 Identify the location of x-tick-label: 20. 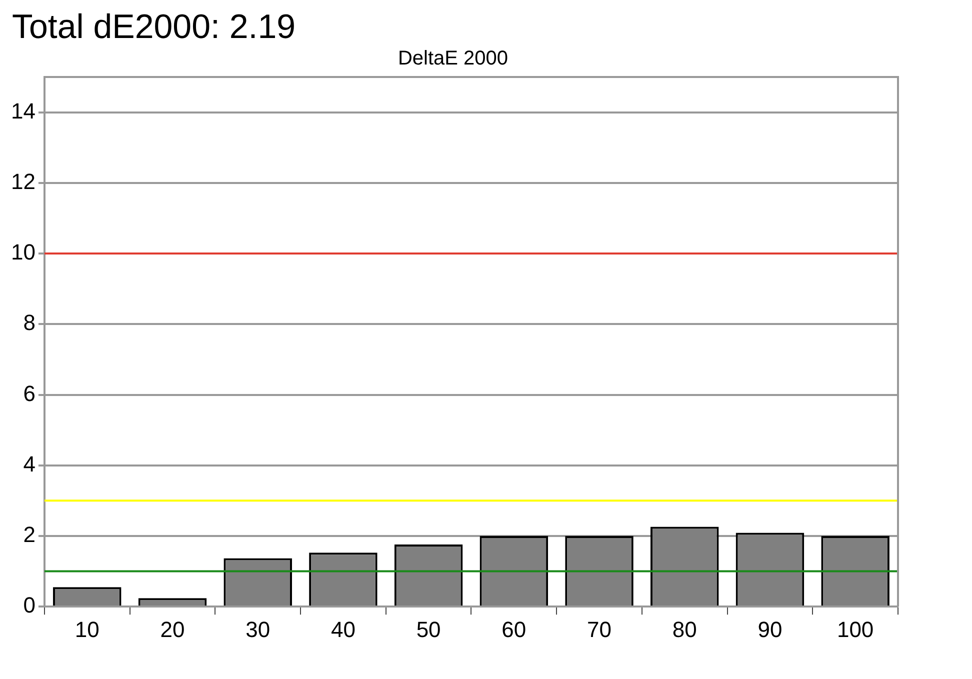
(172, 629).